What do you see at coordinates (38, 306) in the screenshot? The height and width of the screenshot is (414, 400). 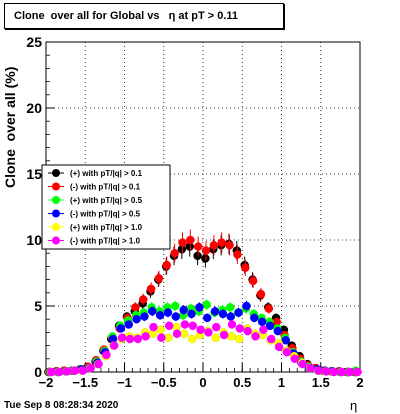 I see `y-tick-label: 5` at bounding box center [38, 306].